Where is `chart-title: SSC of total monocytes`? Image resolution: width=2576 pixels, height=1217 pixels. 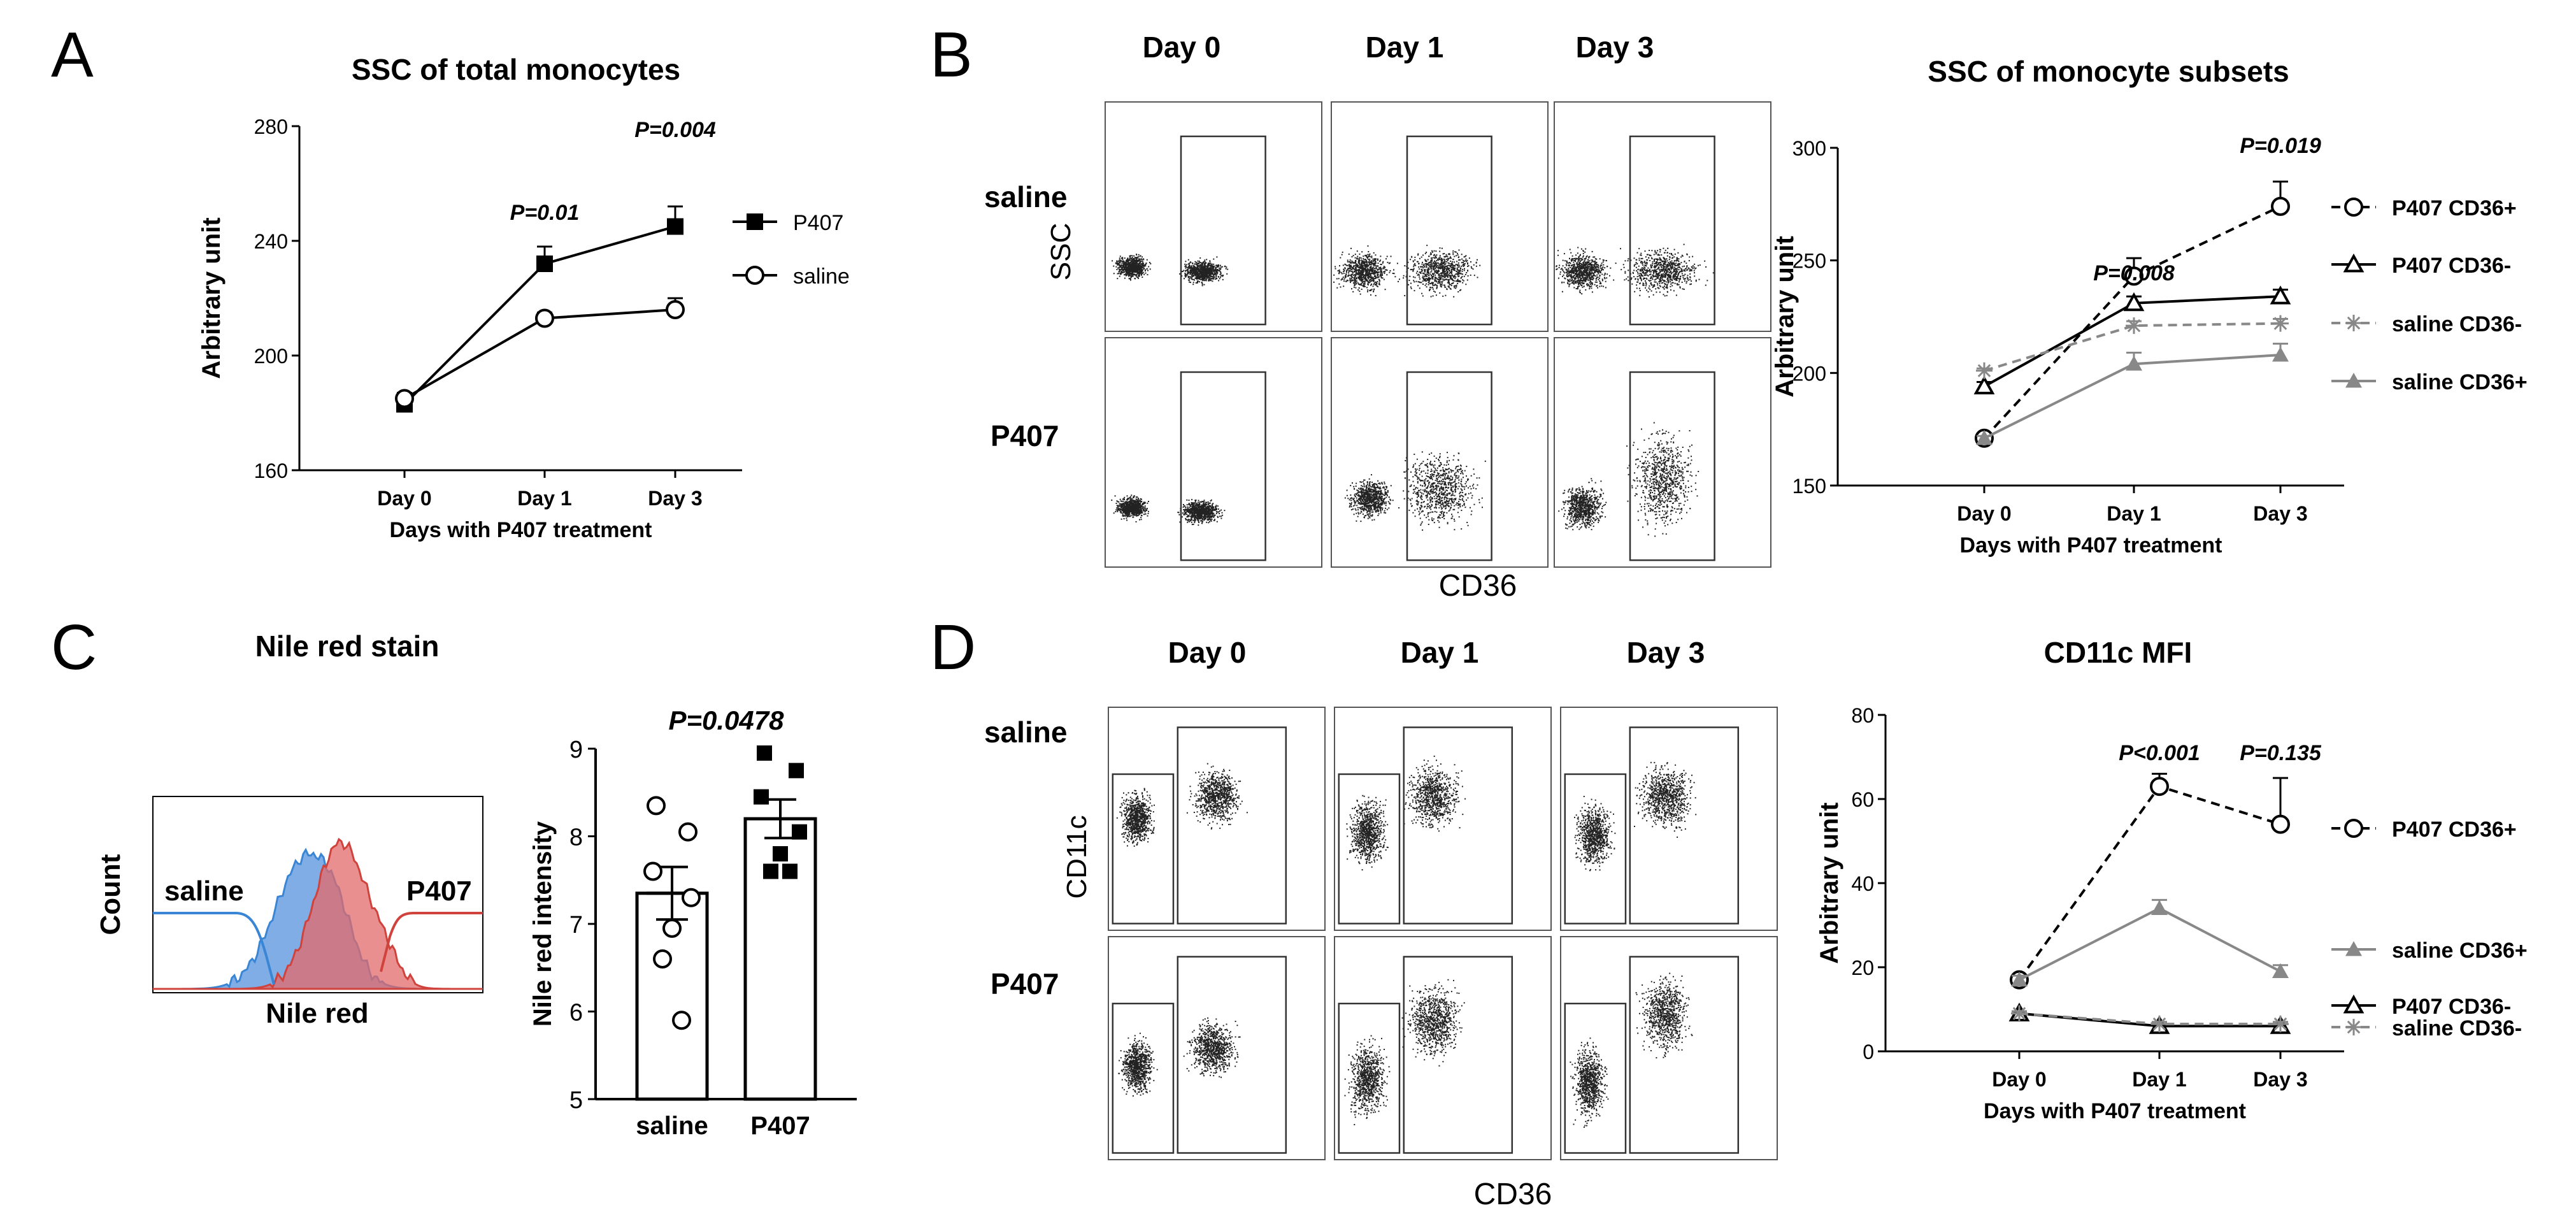 chart-title: SSC of total monocytes is located at coordinates (516, 69).